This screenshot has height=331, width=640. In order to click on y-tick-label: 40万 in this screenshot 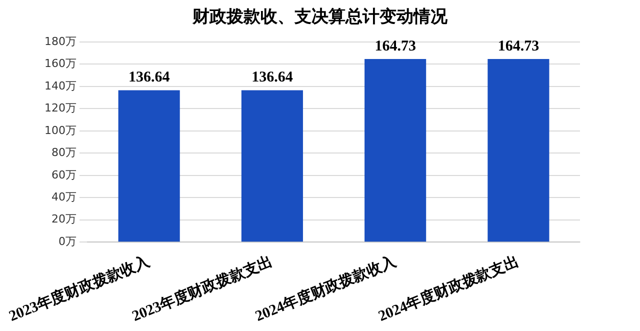, I will do `click(64, 197)`.